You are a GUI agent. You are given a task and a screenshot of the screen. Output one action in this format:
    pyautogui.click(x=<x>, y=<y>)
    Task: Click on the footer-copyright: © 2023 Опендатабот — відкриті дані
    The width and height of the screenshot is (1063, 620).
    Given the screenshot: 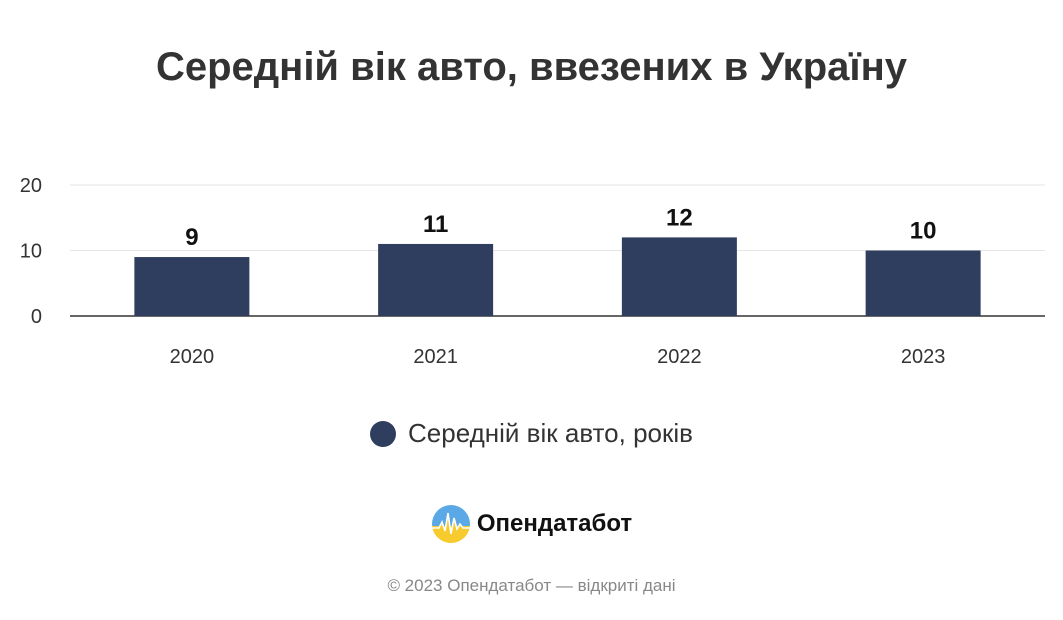 What is the action you would take?
    pyautogui.click(x=531, y=585)
    